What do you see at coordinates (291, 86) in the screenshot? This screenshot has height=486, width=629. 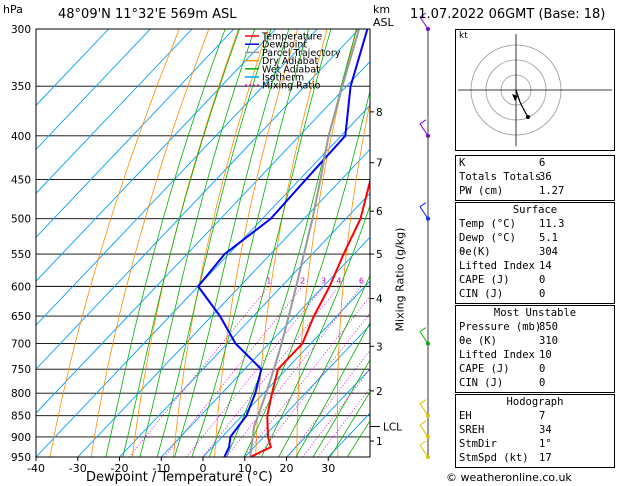 I see `legend-label: Mixing Ratio` at bounding box center [291, 86].